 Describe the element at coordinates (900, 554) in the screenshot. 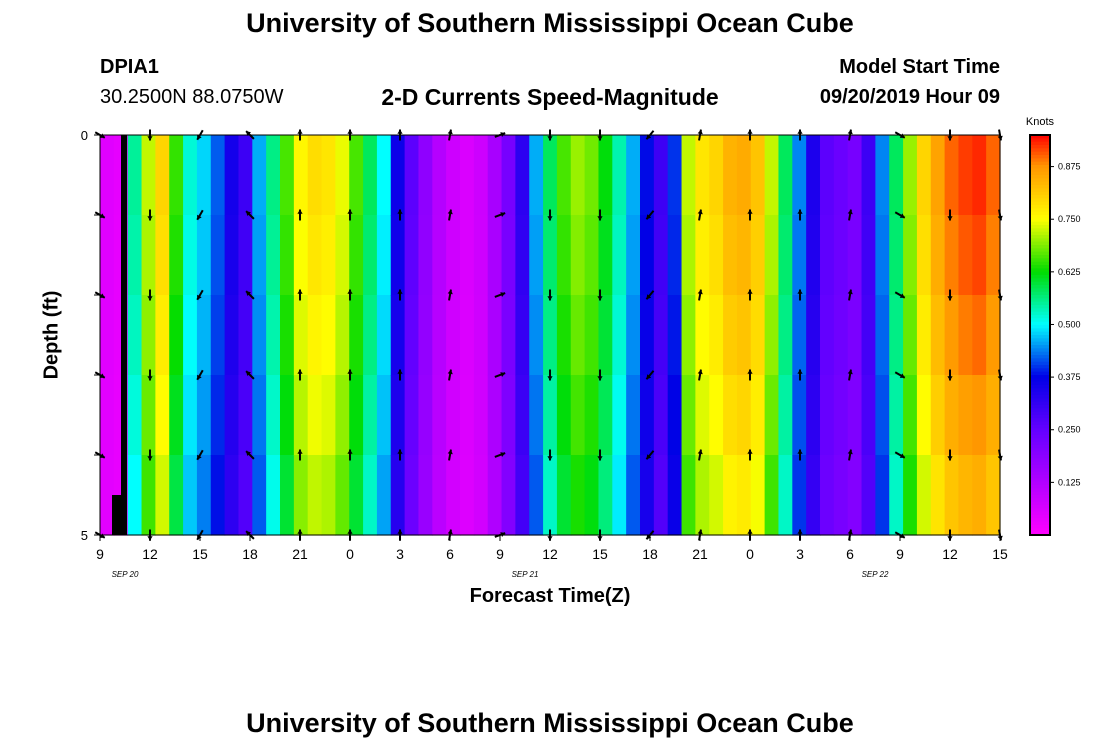

I see `x-tick-label: 9` at that location.